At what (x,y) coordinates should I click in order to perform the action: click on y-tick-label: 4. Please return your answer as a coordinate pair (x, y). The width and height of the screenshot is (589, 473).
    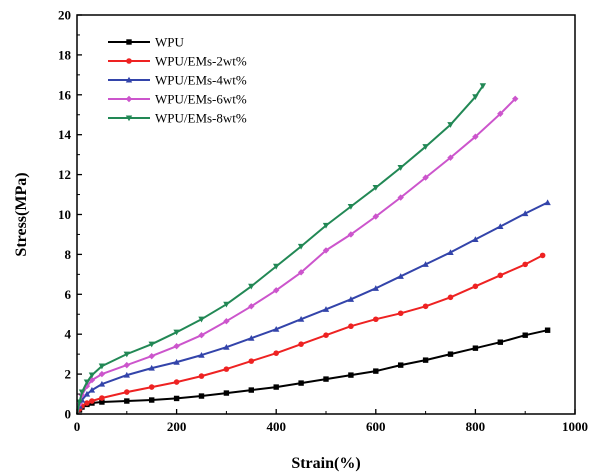
    Looking at the image, I should click on (68, 334).